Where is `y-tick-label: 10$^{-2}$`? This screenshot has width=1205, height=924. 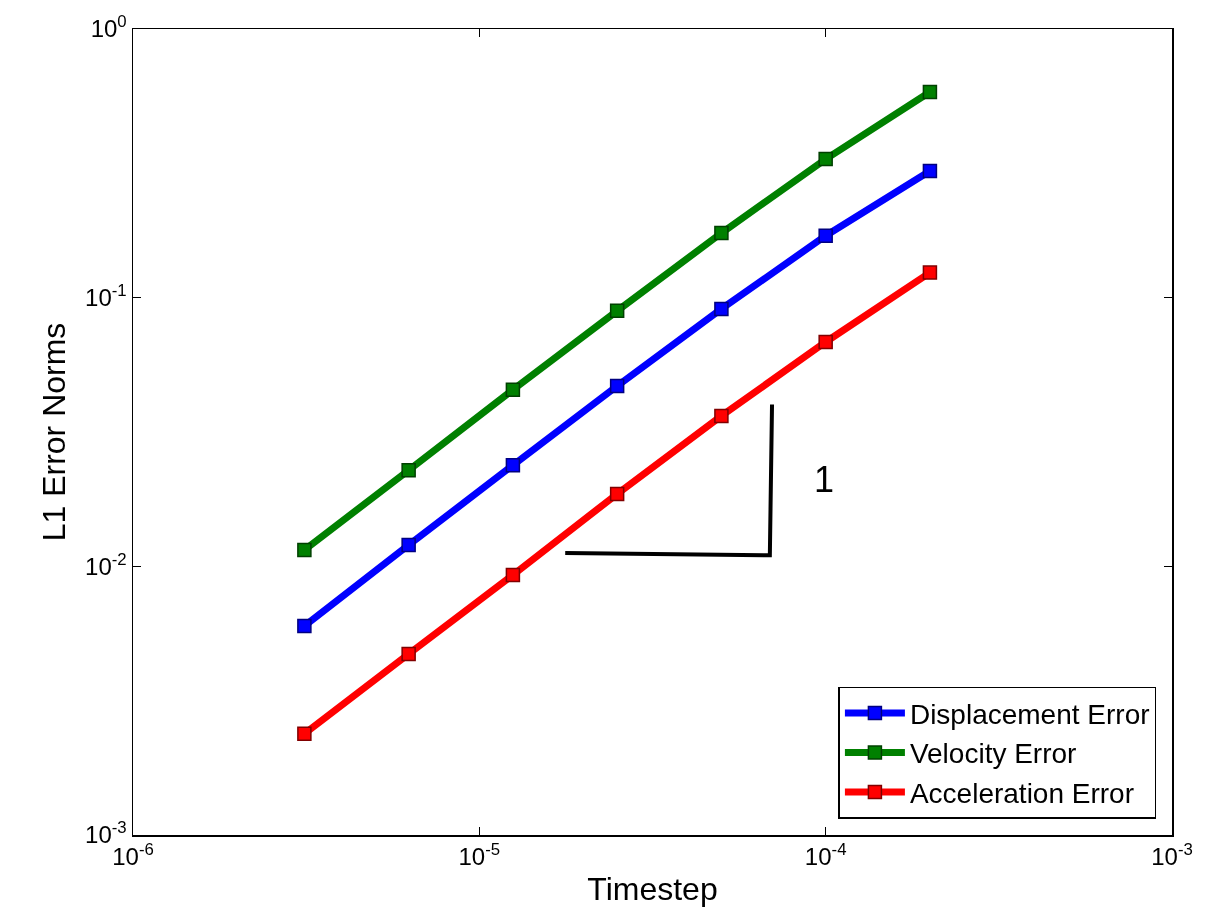 y-tick-label: 10$^{-2}$ is located at coordinates (106, 564).